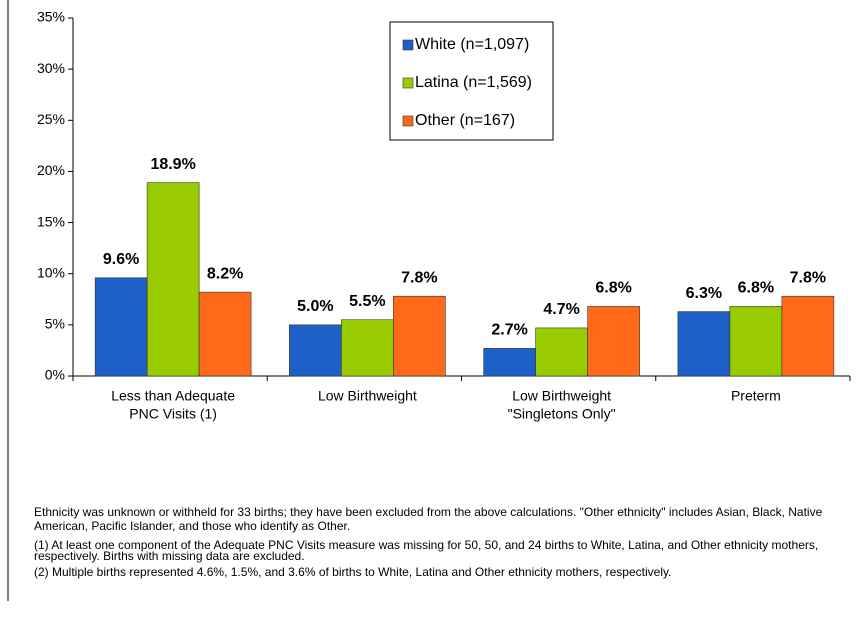 Image resolution: width=861 pixels, height=621 pixels. Describe the element at coordinates (51, 119) in the screenshot. I see `y-tick-label: 25%` at that location.